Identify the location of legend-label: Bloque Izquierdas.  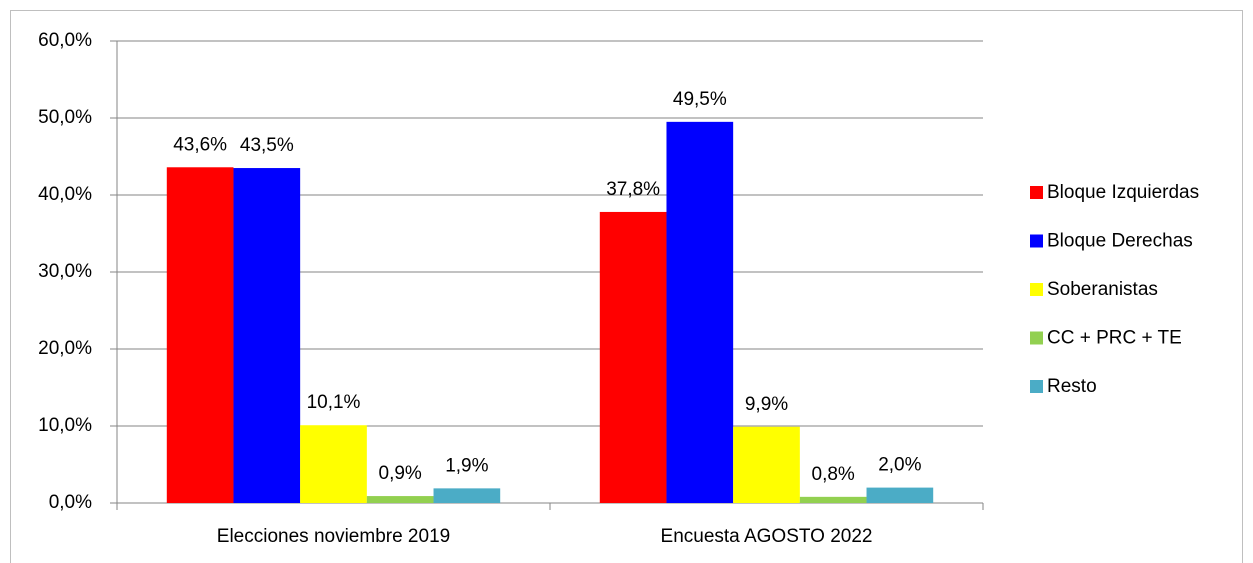
(1123, 192).